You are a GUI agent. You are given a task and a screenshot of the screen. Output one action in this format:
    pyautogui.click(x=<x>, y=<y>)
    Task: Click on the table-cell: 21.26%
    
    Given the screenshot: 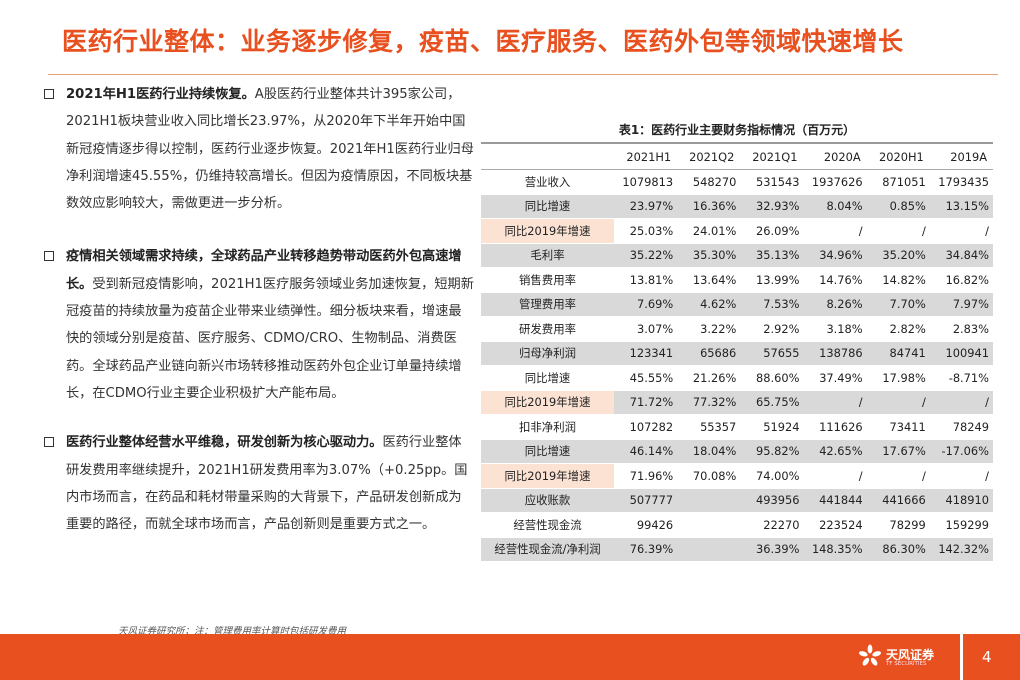 What is the action you would take?
    pyautogui.click(x=709, y=377)
    